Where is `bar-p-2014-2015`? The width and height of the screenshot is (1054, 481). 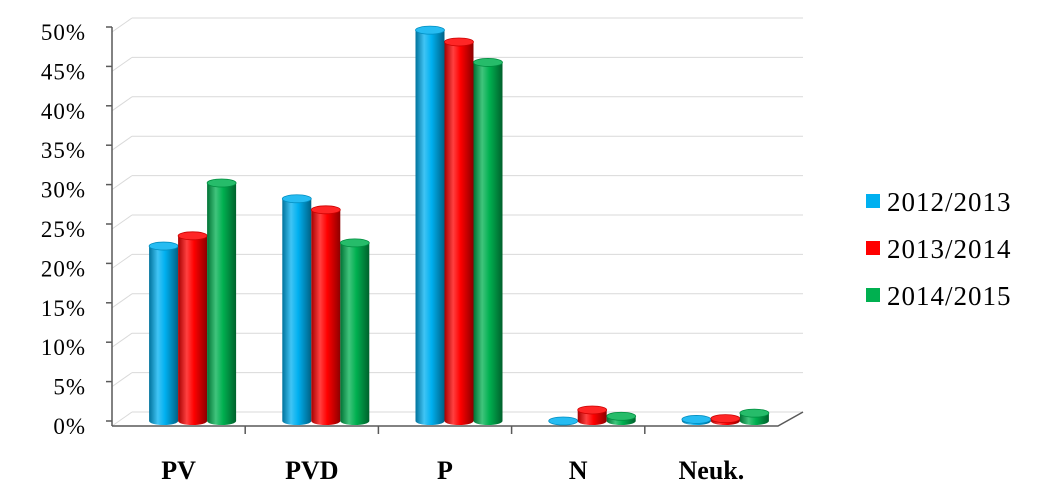
bar-p-2014-2015 is located at coordinates (488, 242).